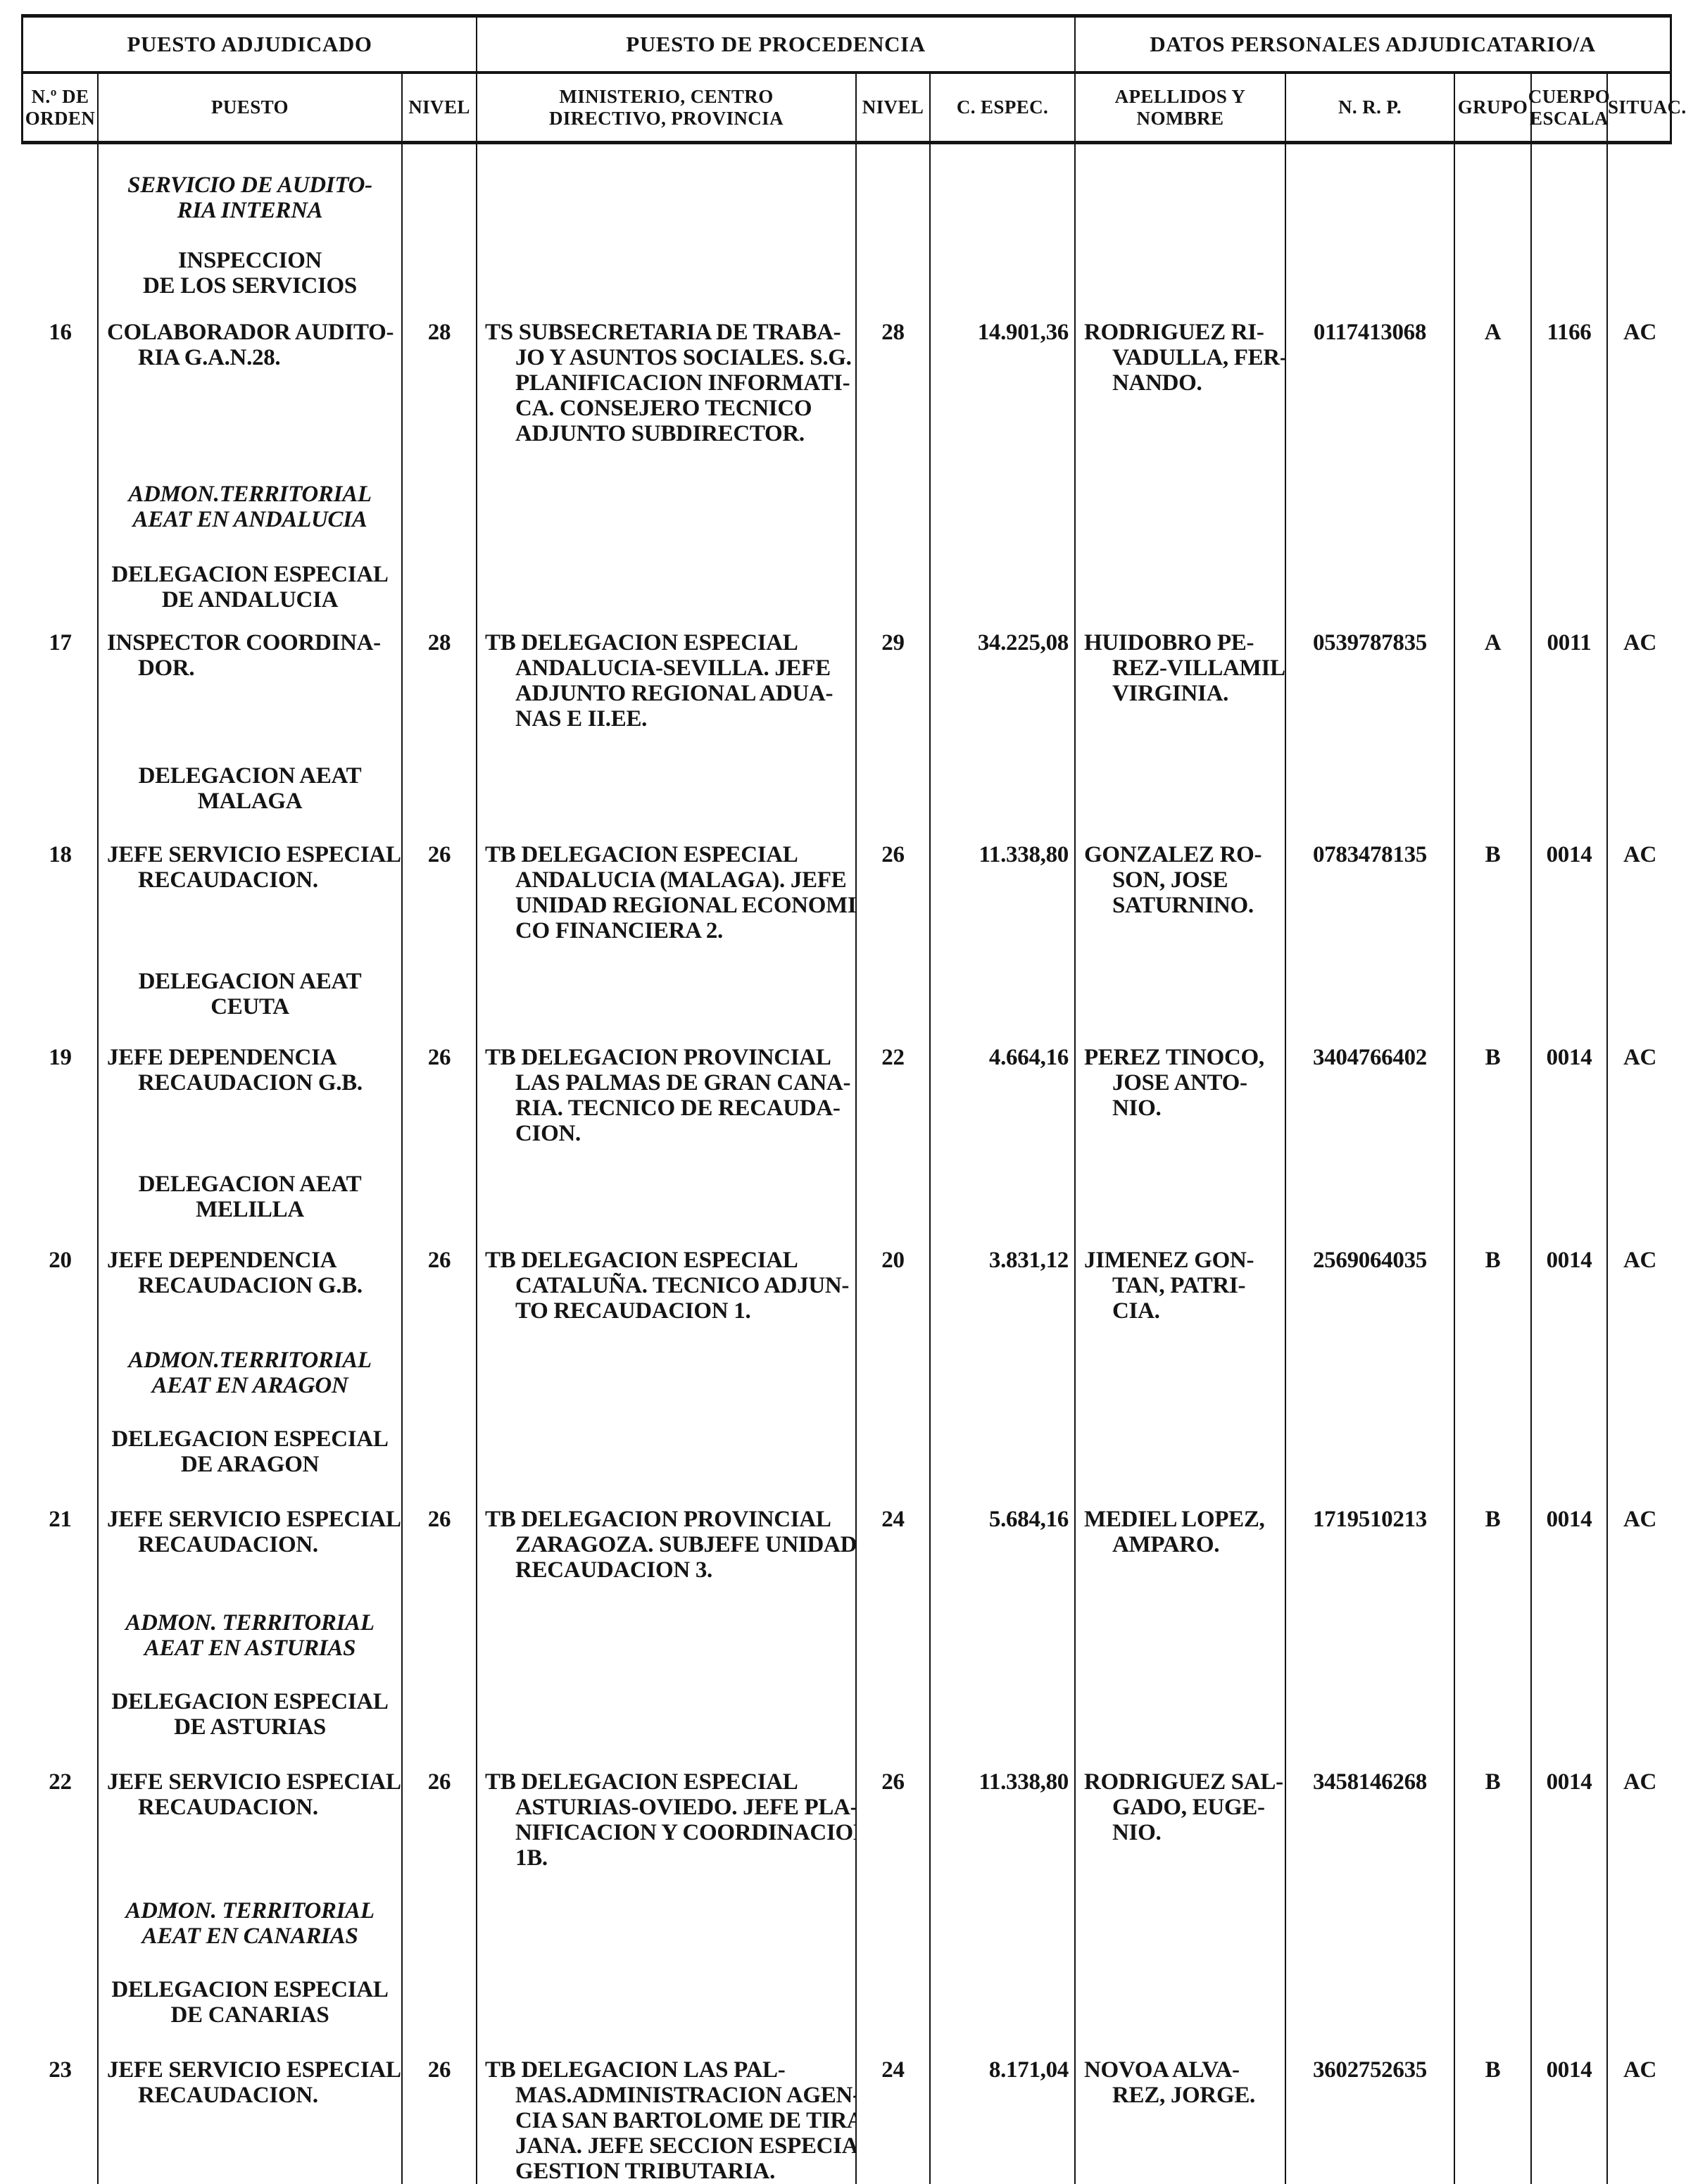 The image size is (1686, 2184). I want to click on cell-c_espec: 3.831,12, so click(1003, 1273).